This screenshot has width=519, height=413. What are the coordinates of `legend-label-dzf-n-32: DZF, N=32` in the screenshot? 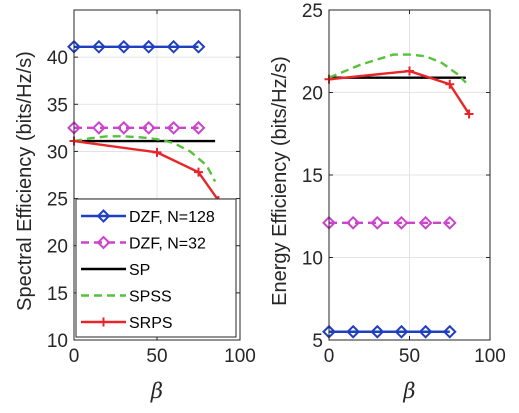 It's located at (167, 244).